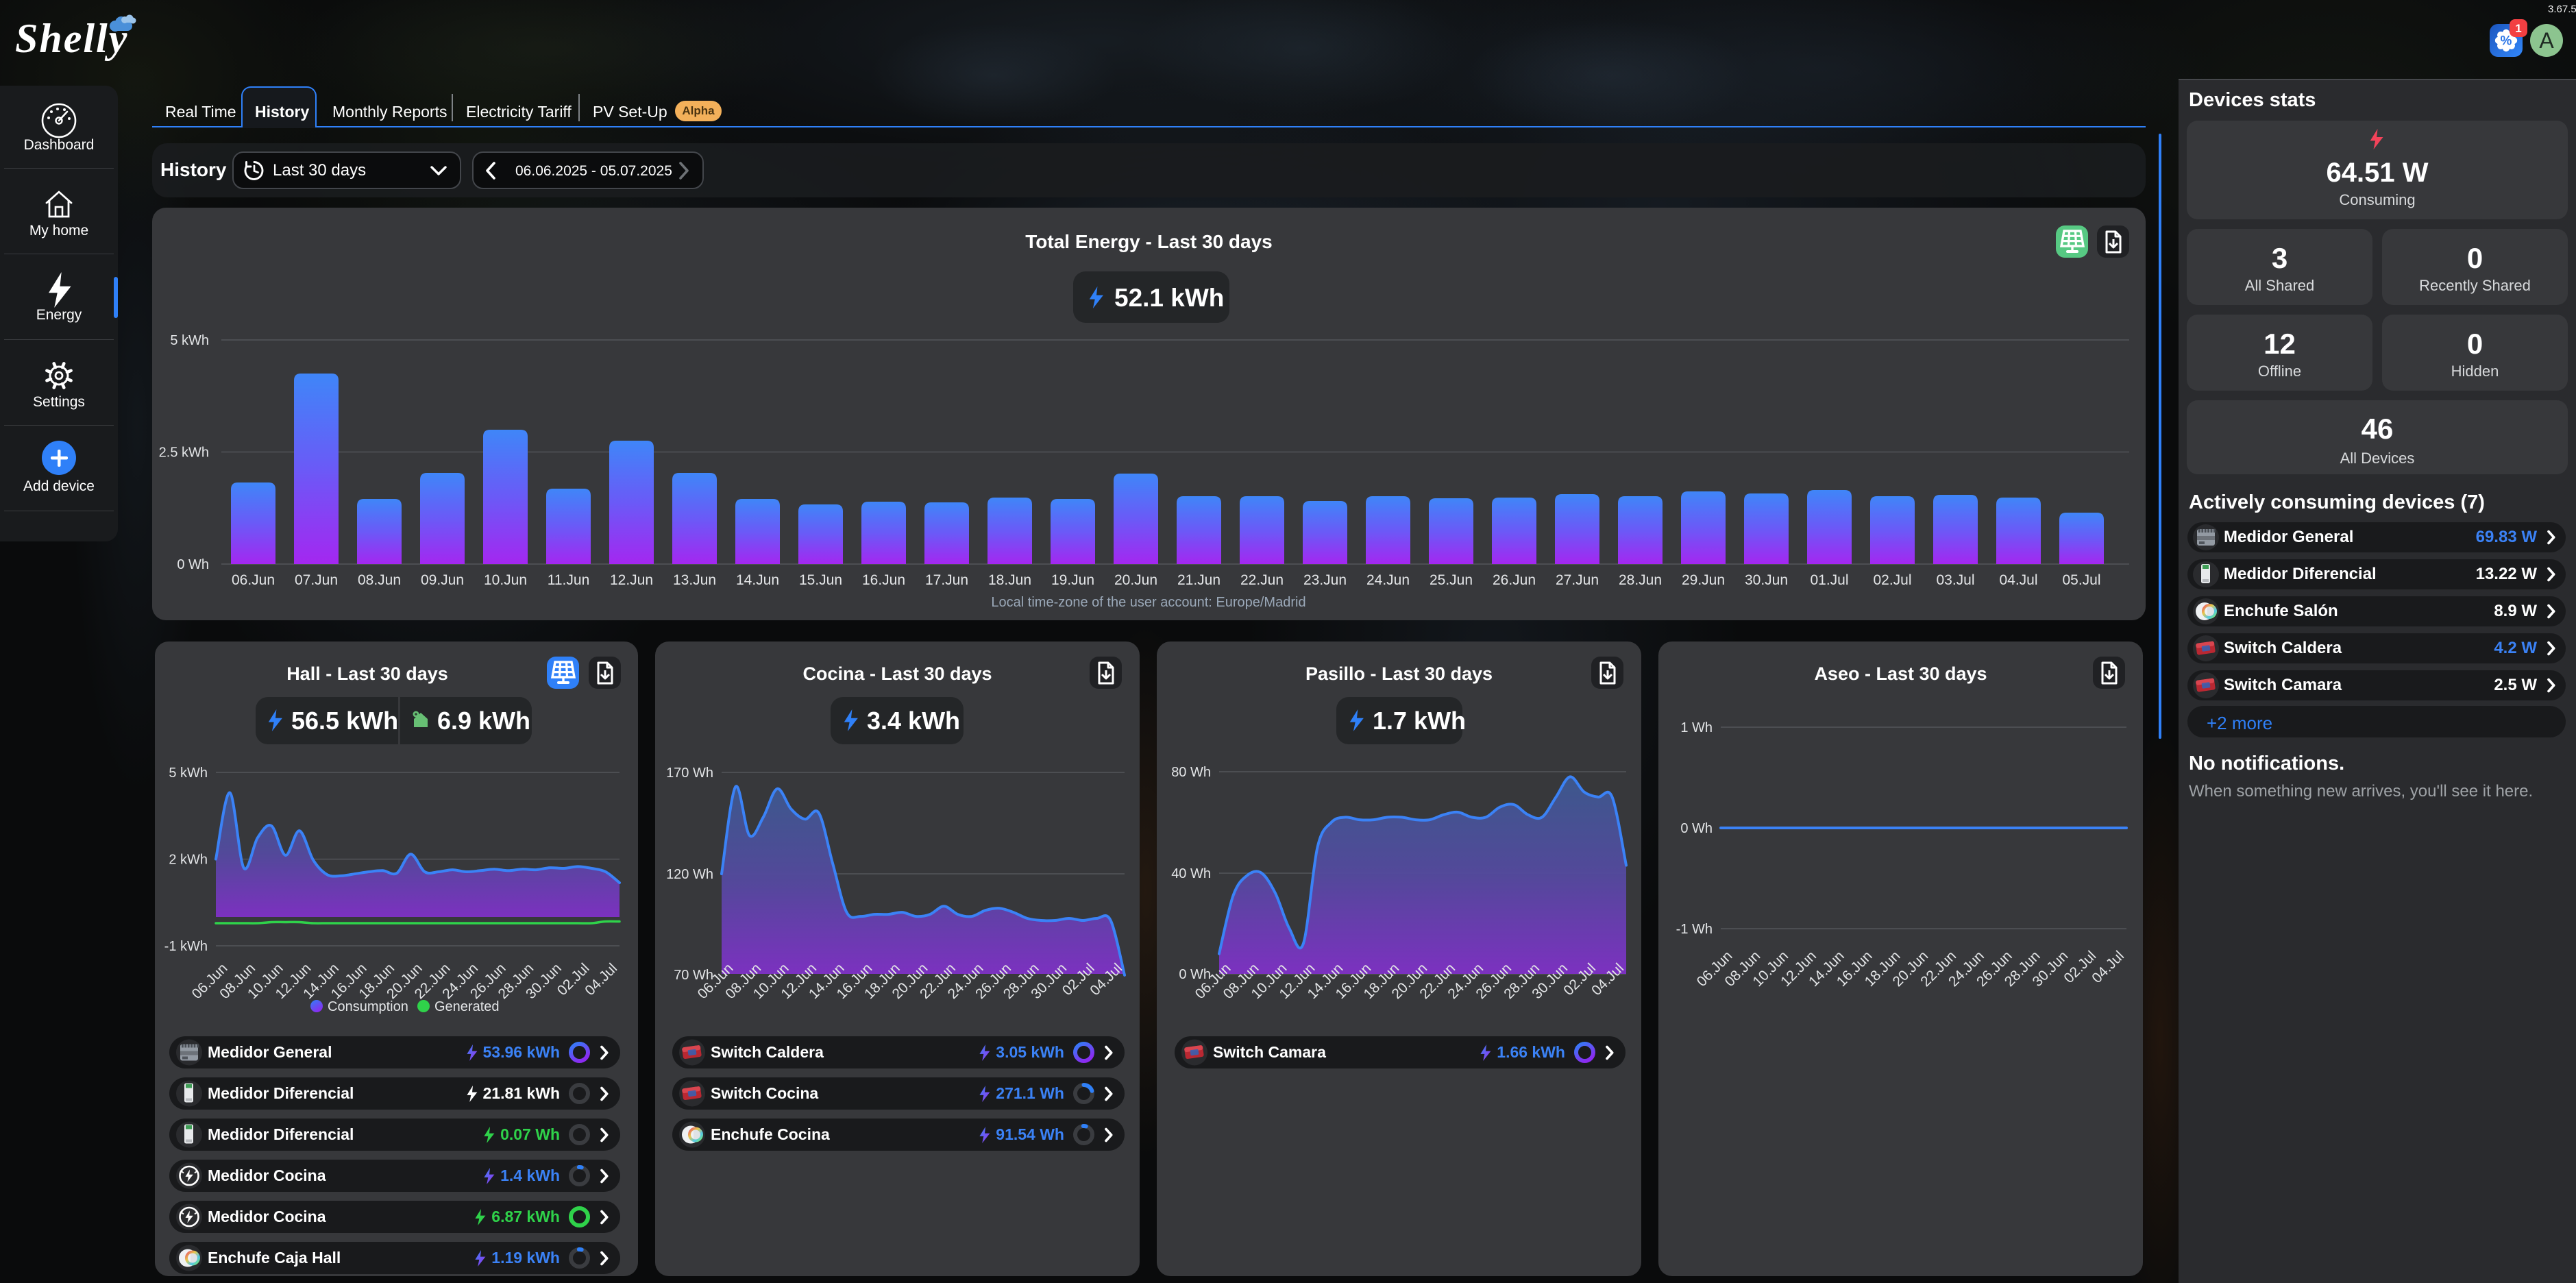 The height and width of the screenshot is (1283, 2576). I want to click on svg-text: Generated, so click(467, 1006).